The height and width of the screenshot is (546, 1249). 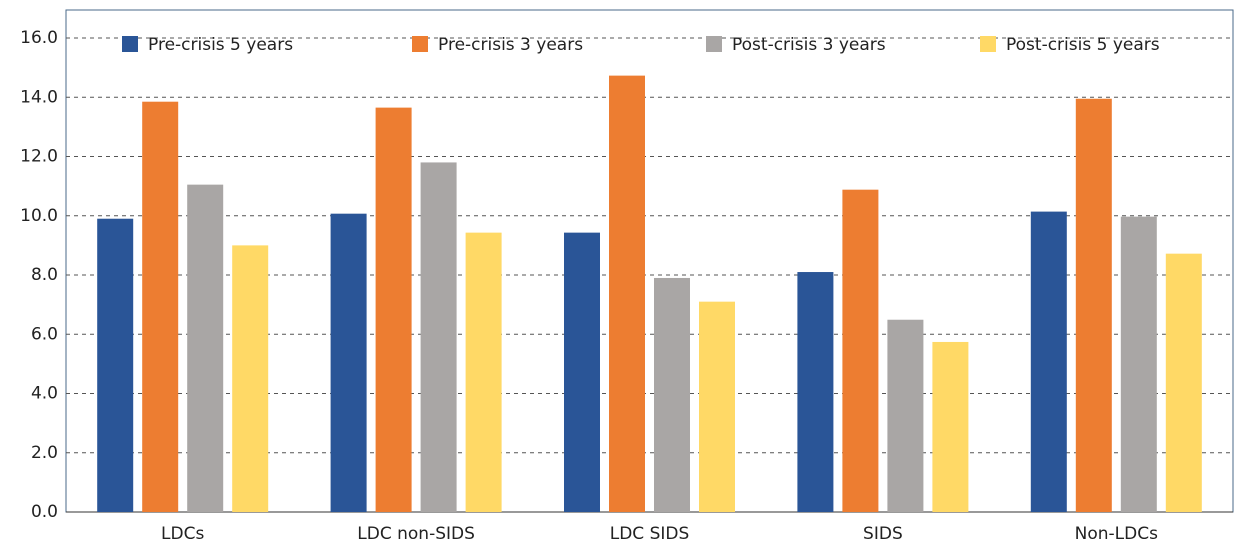 What do you see at coordinates (39, 157) in the screenshot?
I see `y-tick-label: 12.0` at bounding box center [39, 157].